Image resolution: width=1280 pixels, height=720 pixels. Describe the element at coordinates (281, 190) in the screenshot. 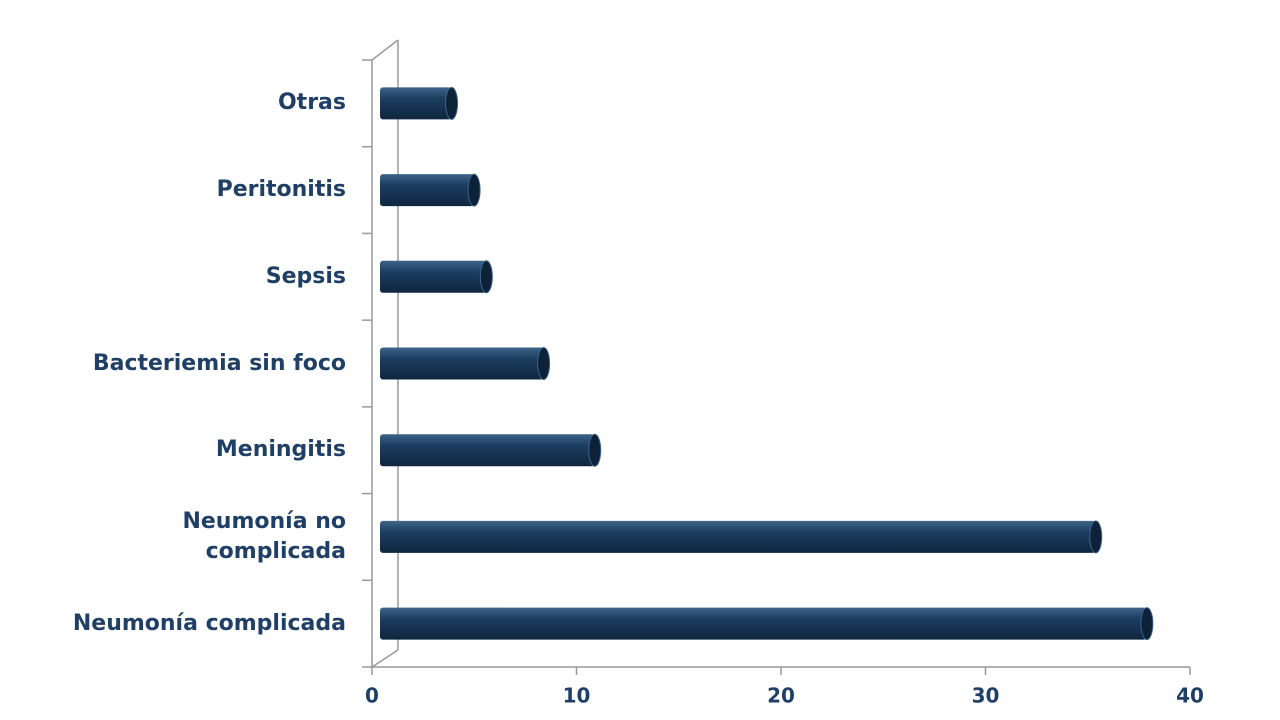

I see `y-tick-label: Peritonitis` at that location.